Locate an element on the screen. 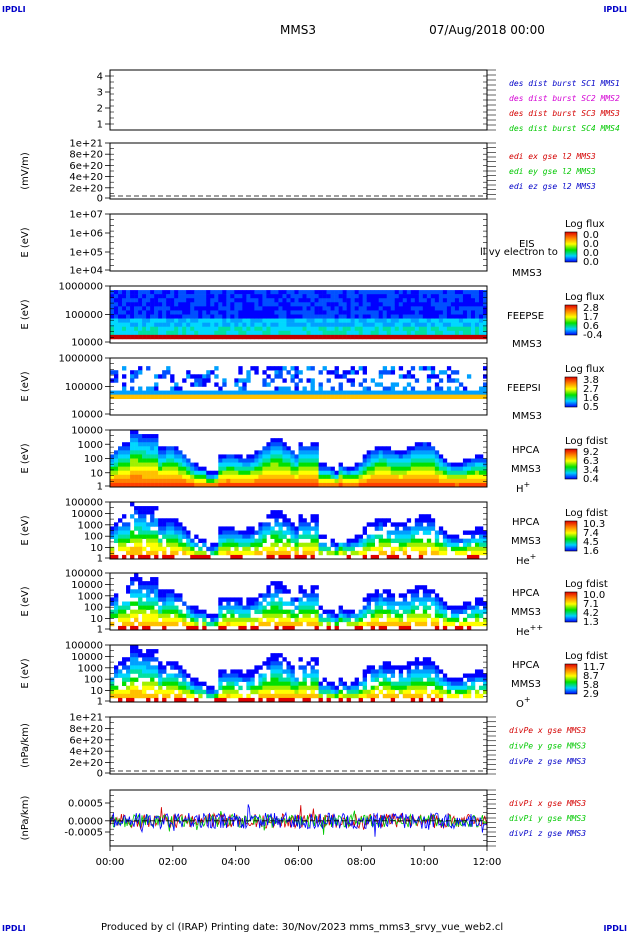  legend-entry: edi ez gse l2 MMS3 is located at coordinates (552, 186).